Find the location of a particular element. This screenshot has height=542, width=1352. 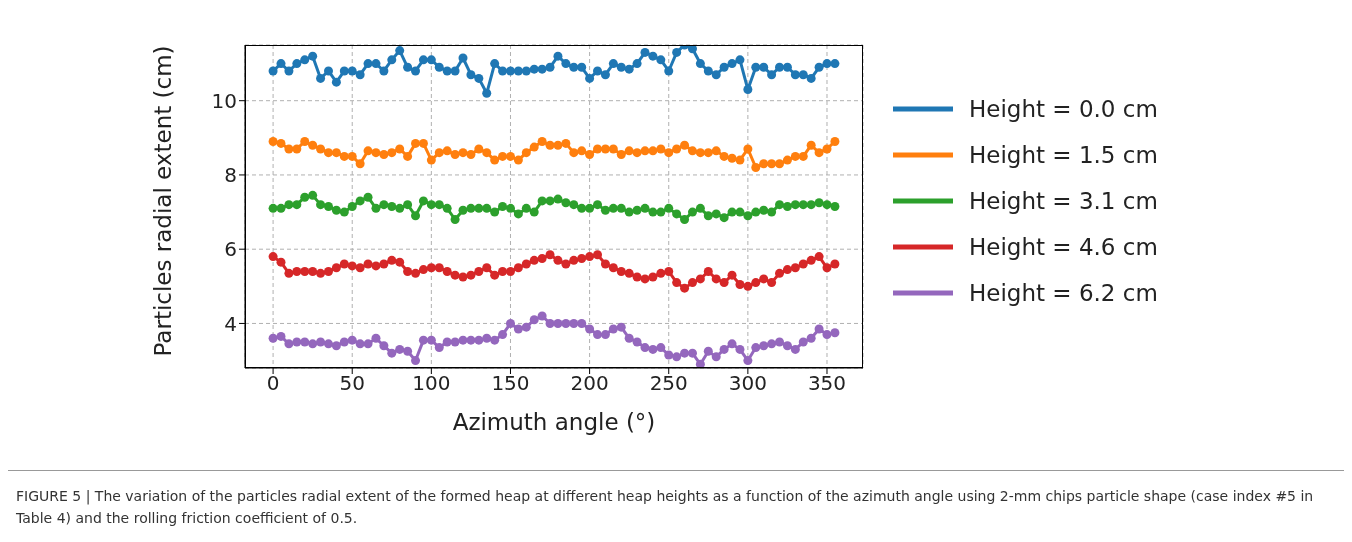

x-tick-label: 0 is located at coordinates (273, 383).